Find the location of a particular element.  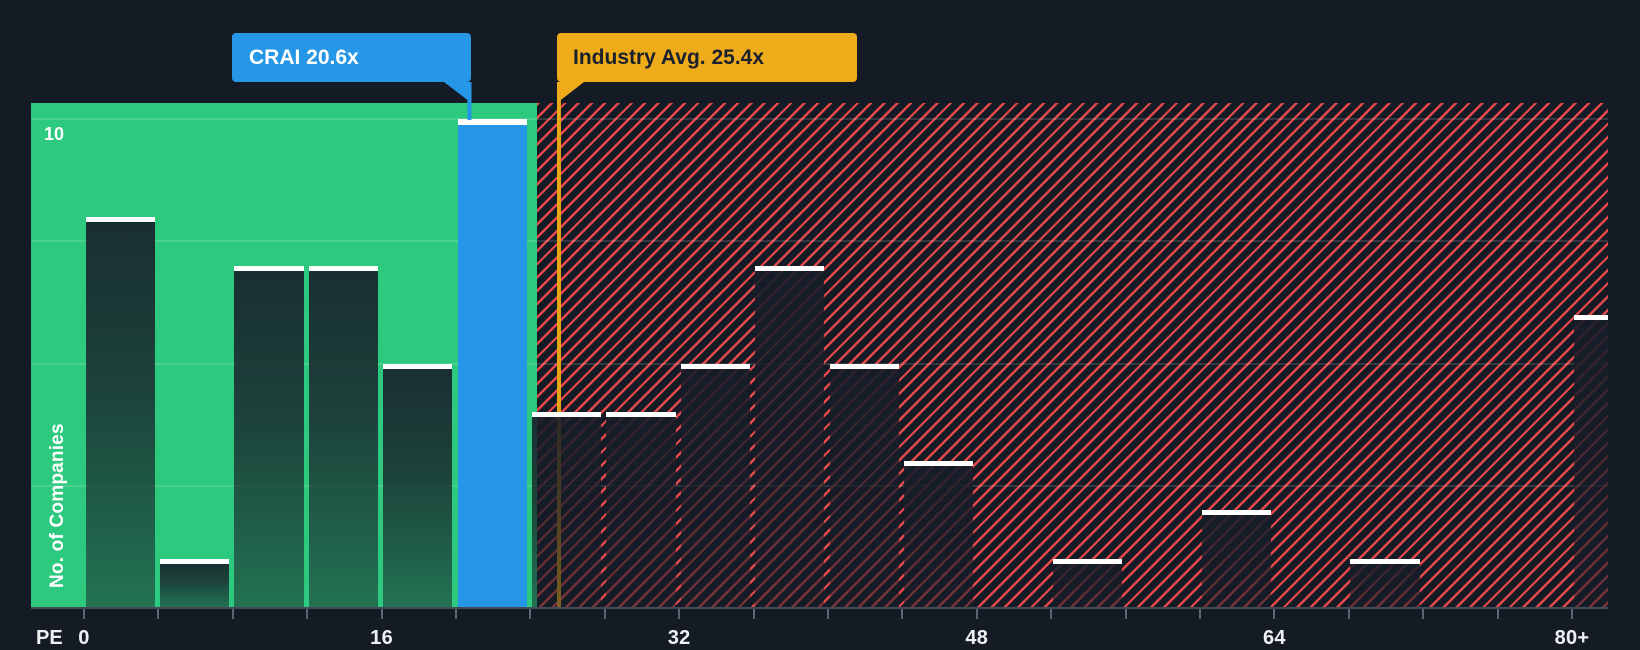

x-axis-title: PE is located at coordinates (49, 638).